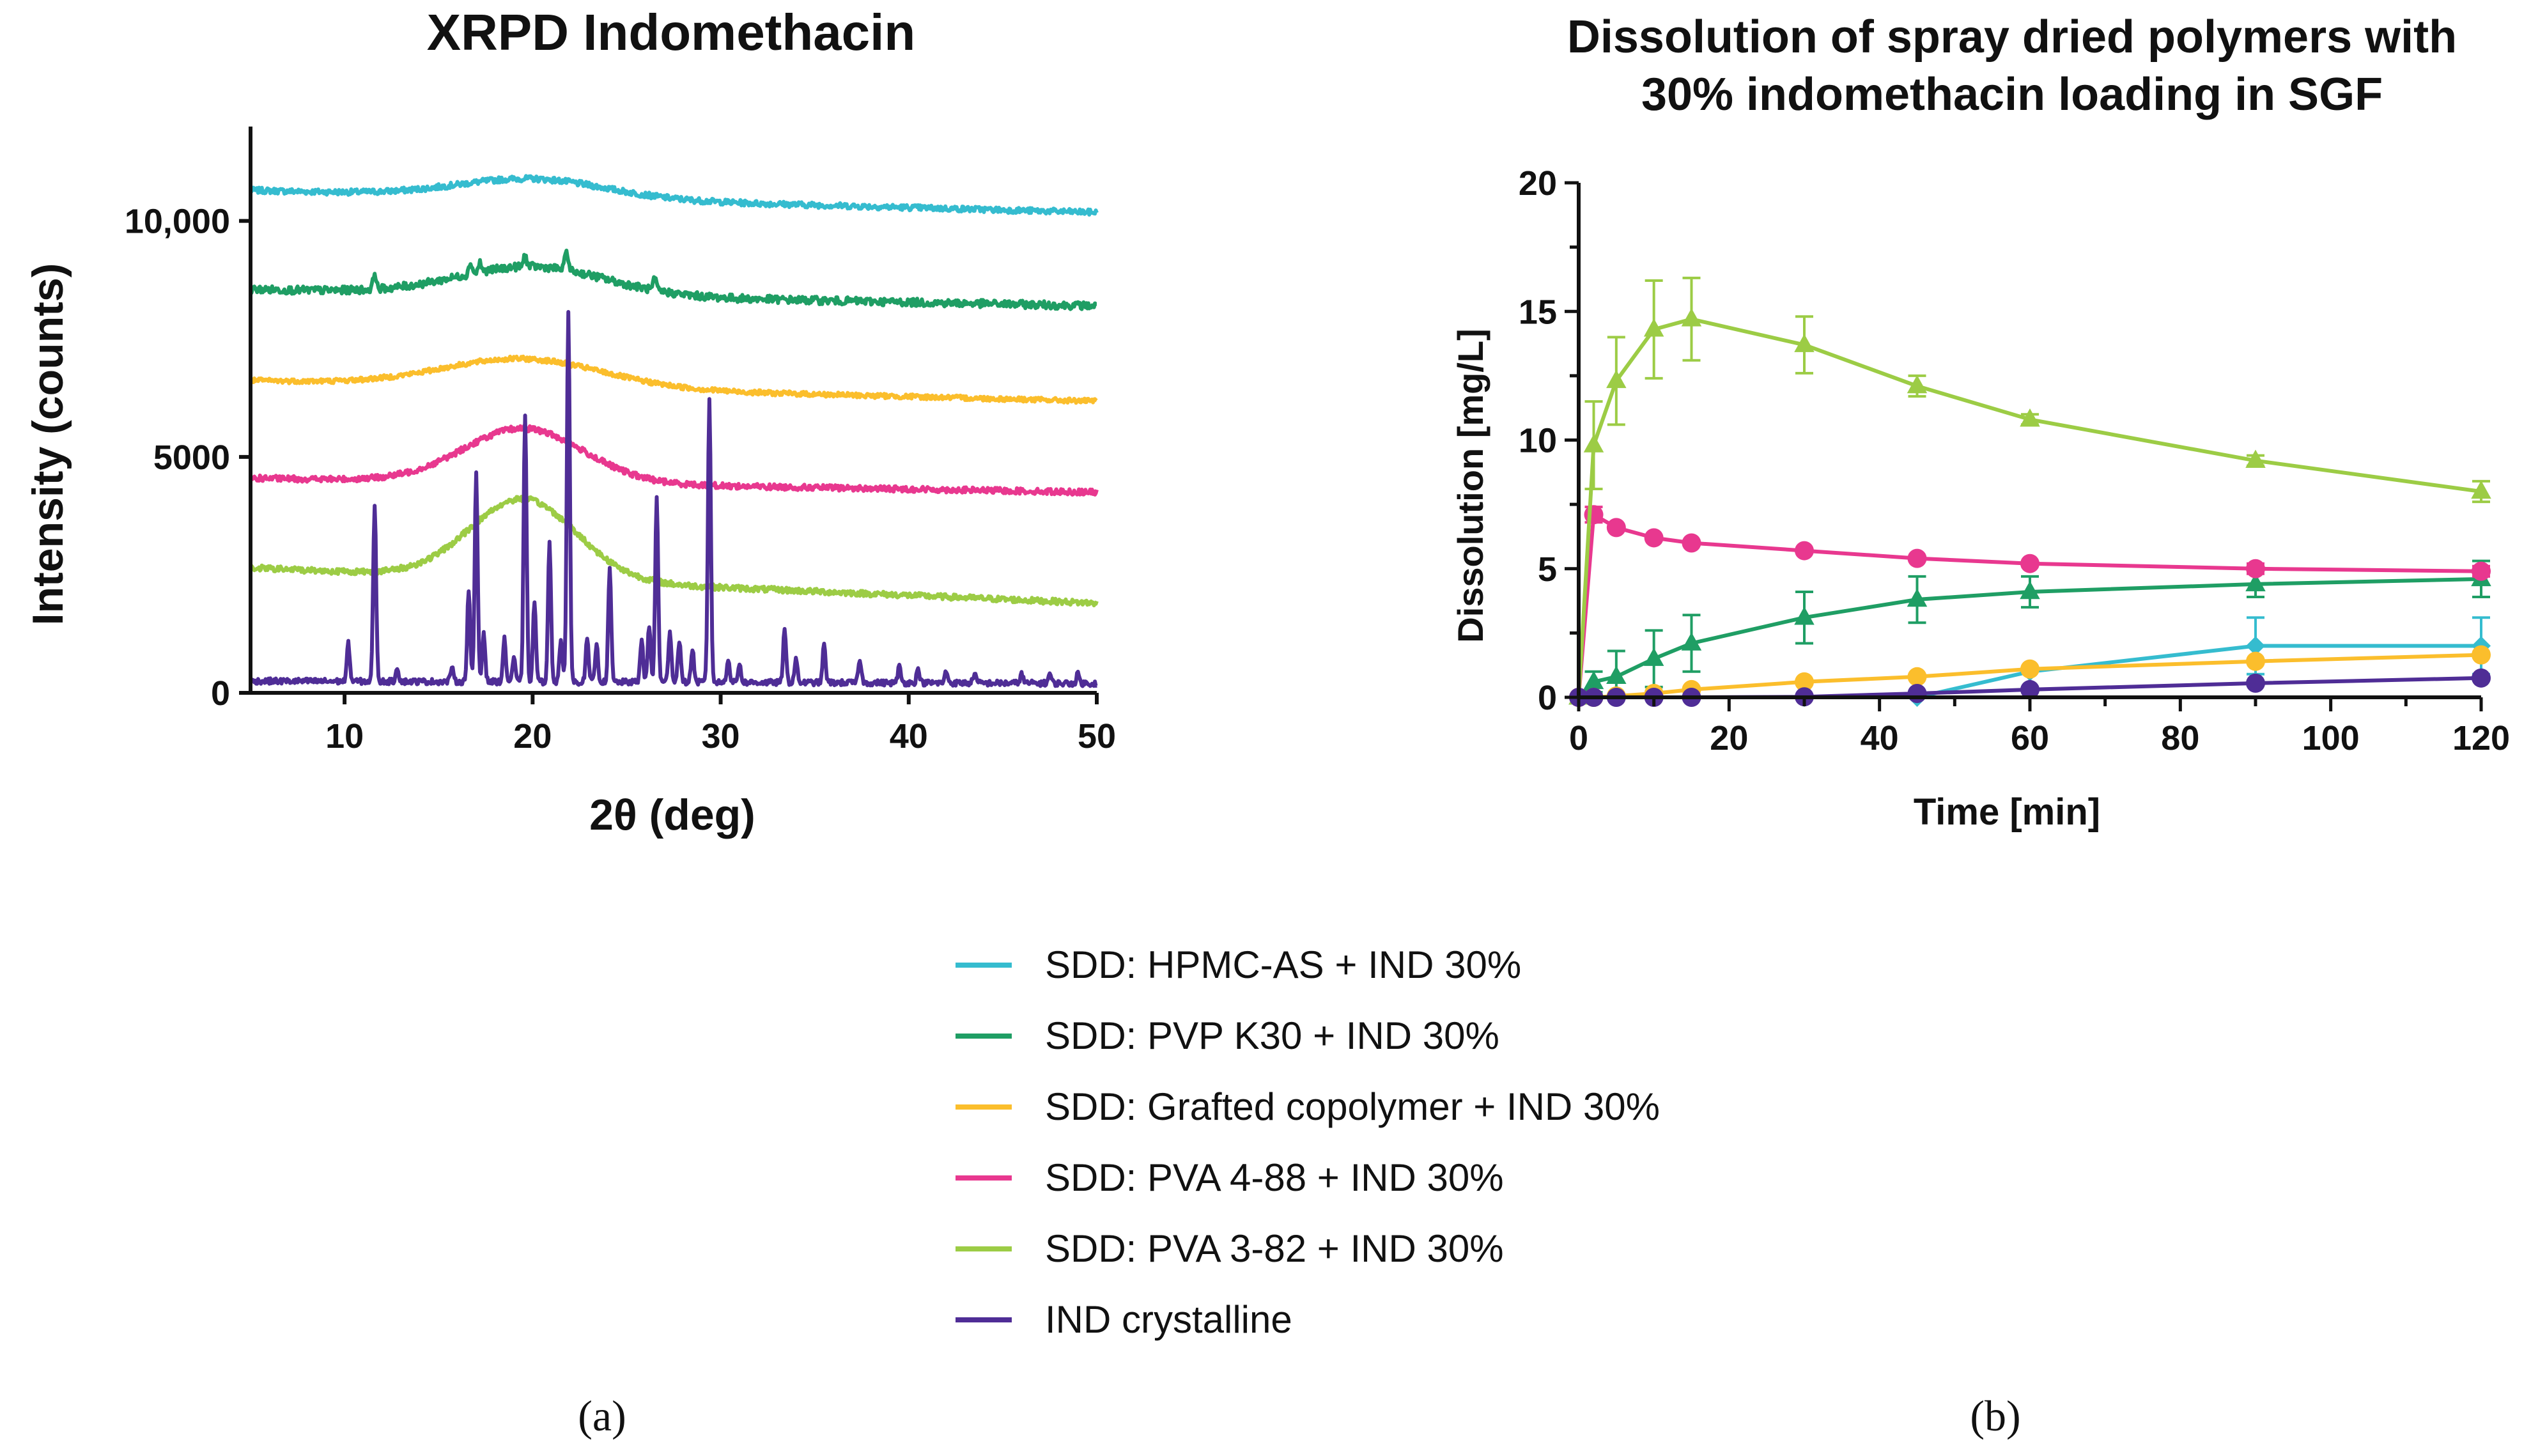  Describe the element at coordinates (1547, 569) in the screenshot. I see `dissolution-y-tick-label: 5` at that location.